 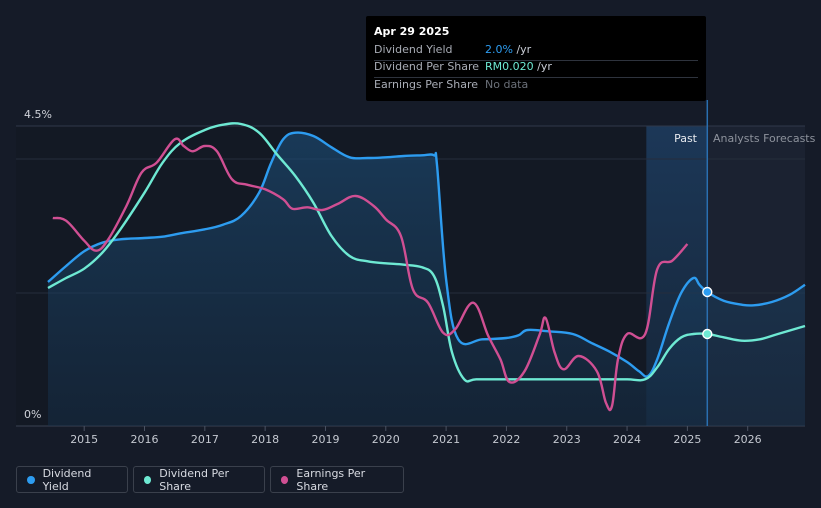 I want to click on x-tick-label: 2020, so click(x=386, y=439).